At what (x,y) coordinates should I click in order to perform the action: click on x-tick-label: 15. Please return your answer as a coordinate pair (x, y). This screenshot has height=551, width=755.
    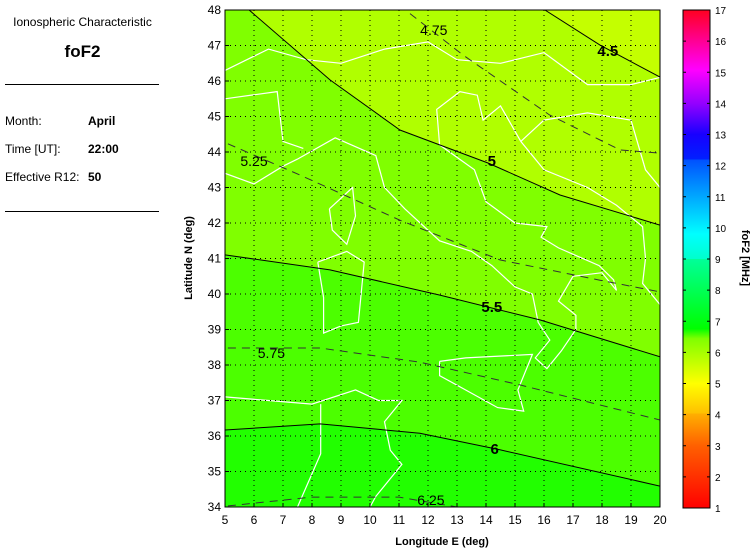
    Looking at the image, I should click on (515, 520).